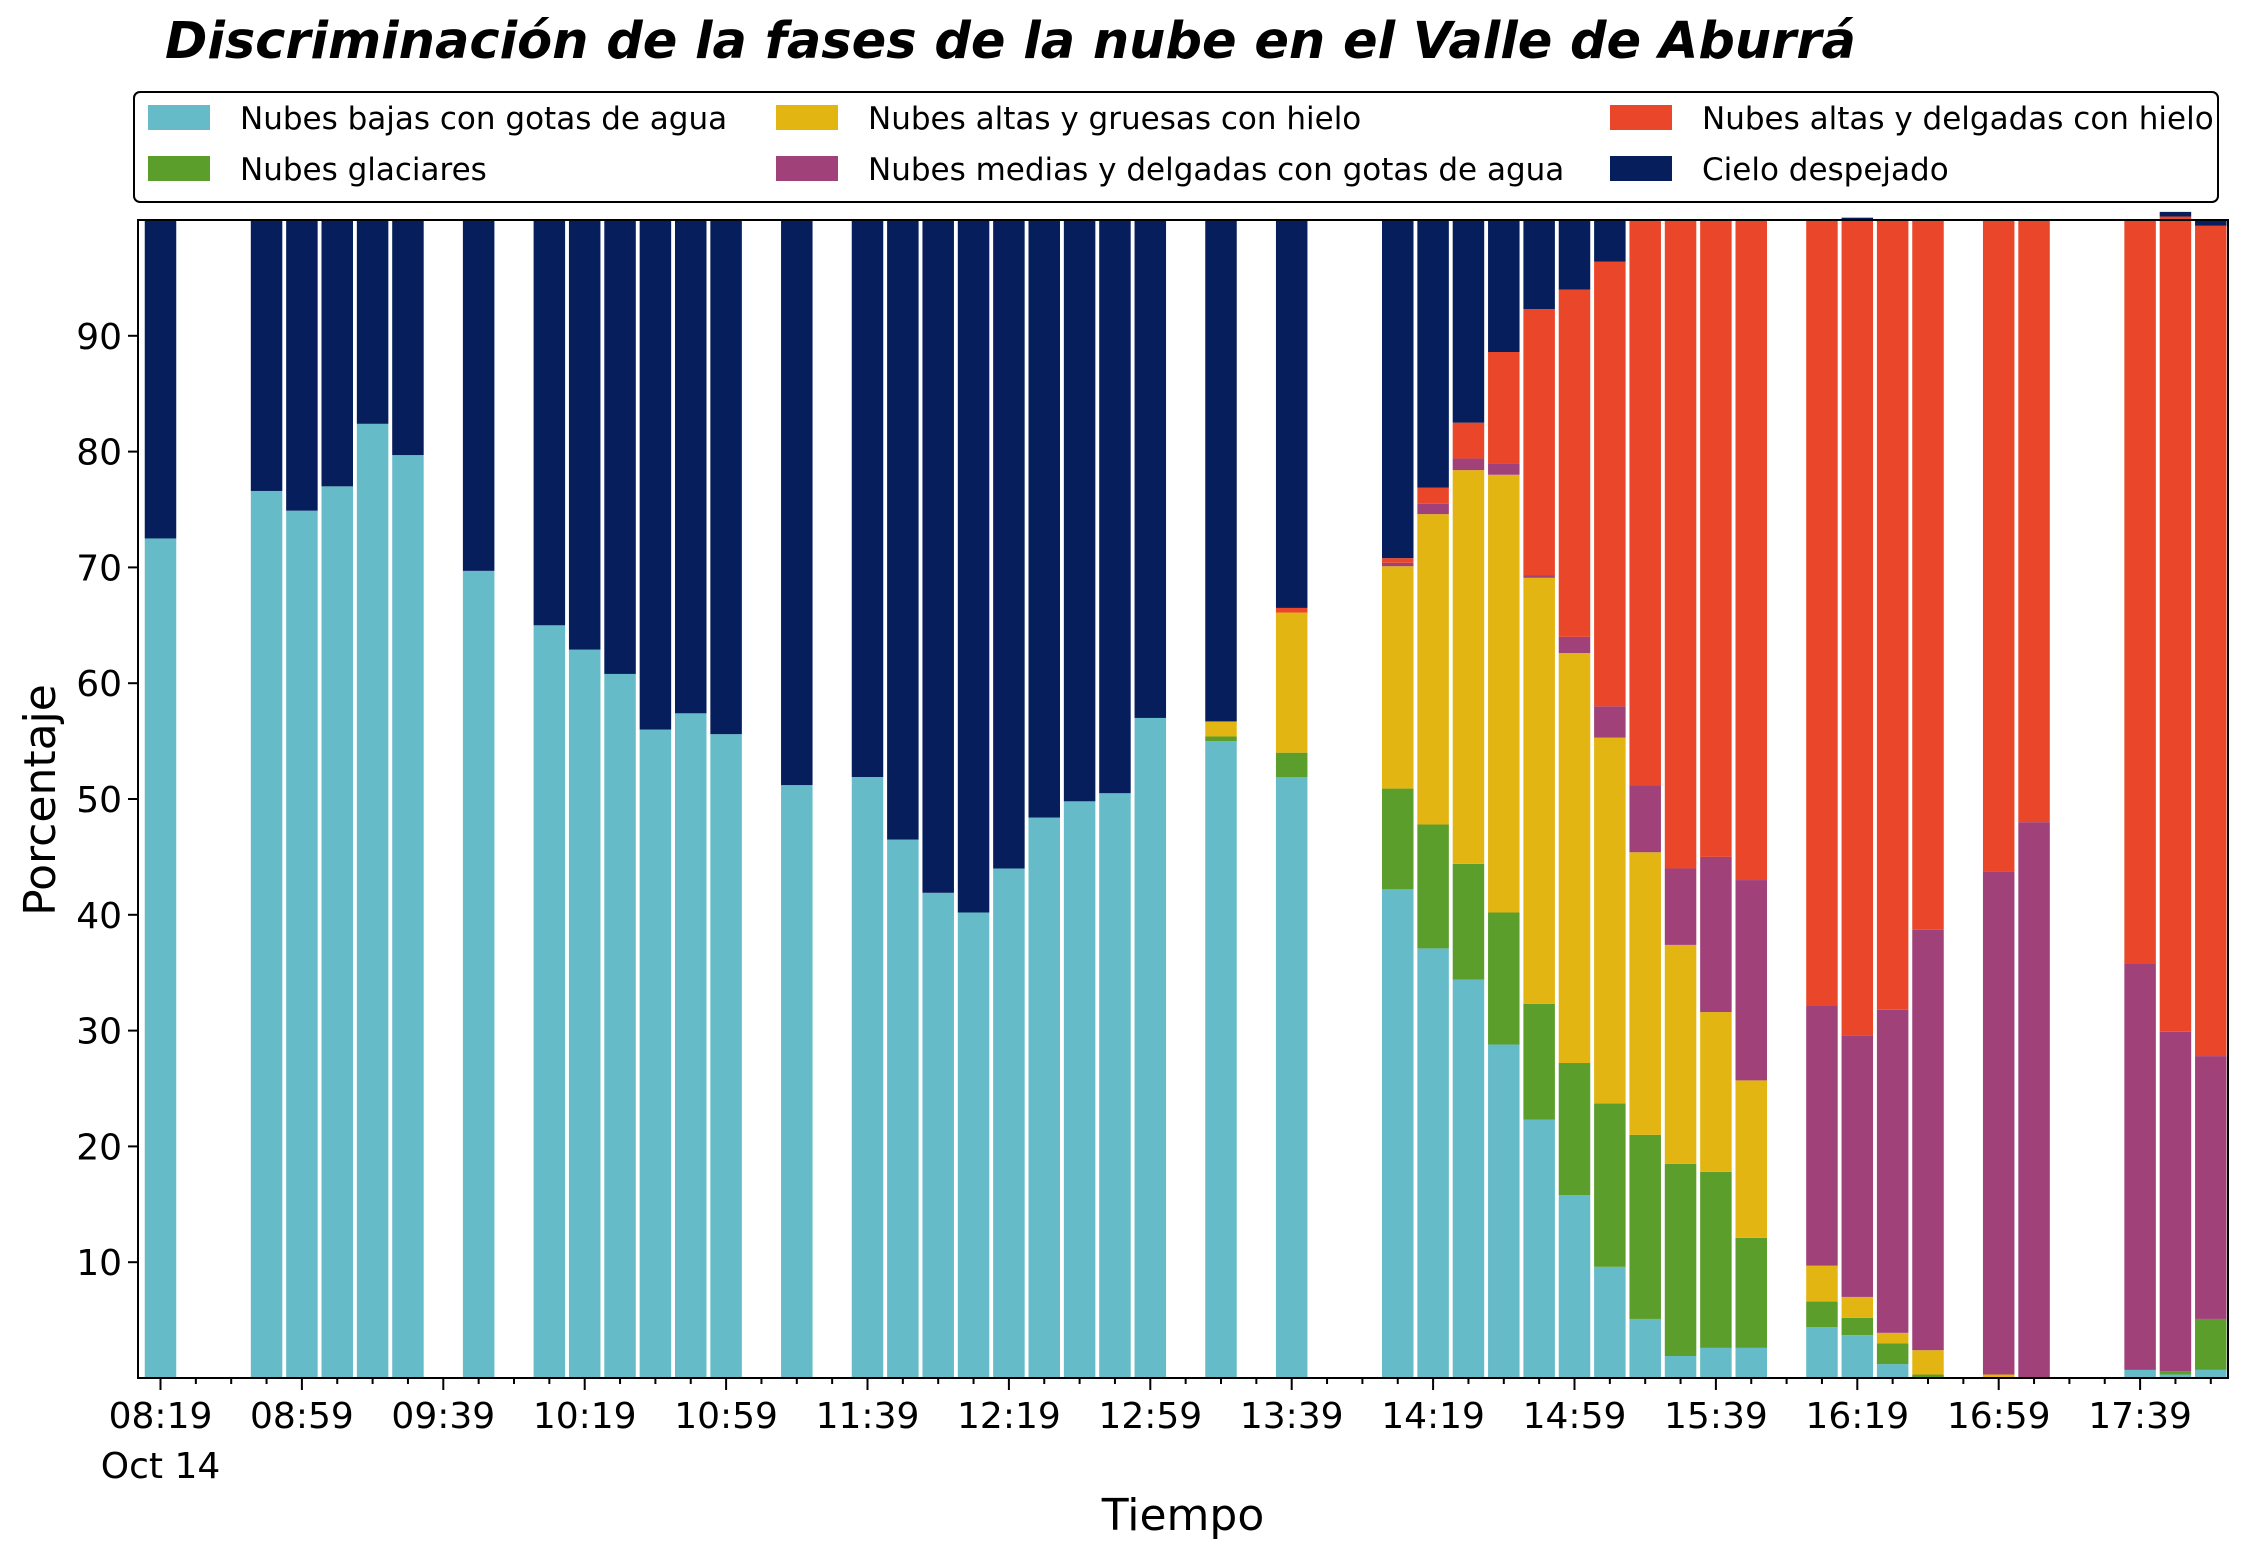 The width and height of the screenshot is (2244, 1559). What do you see at coordinates (1150, 1416) in the screenshot?
I see `x-tick-label: 12:59` at bounding box center [1150, 1416].